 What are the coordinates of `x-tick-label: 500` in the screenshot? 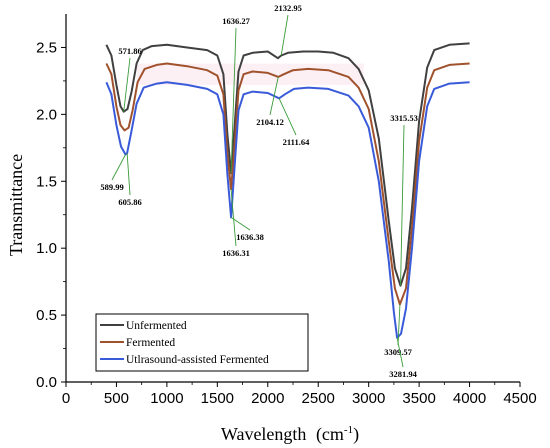 It's located at (116, 398).